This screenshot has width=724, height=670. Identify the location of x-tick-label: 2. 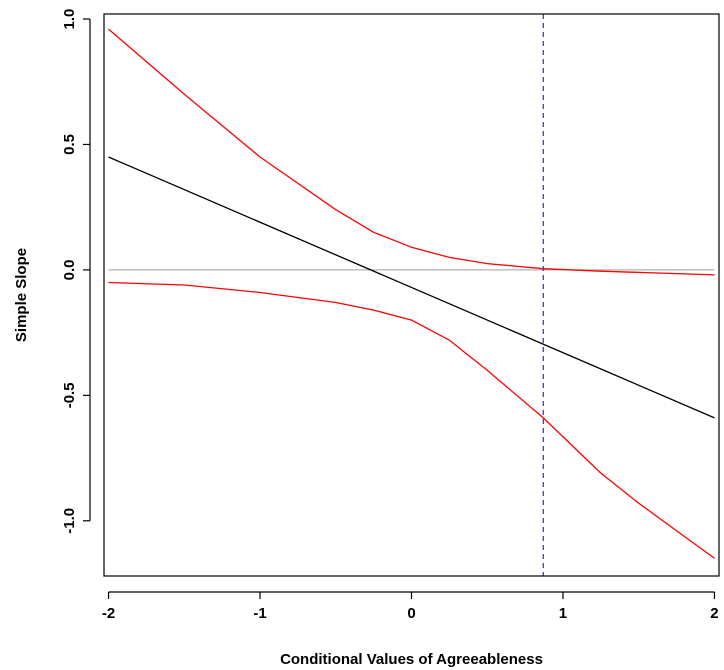
(714, 613).